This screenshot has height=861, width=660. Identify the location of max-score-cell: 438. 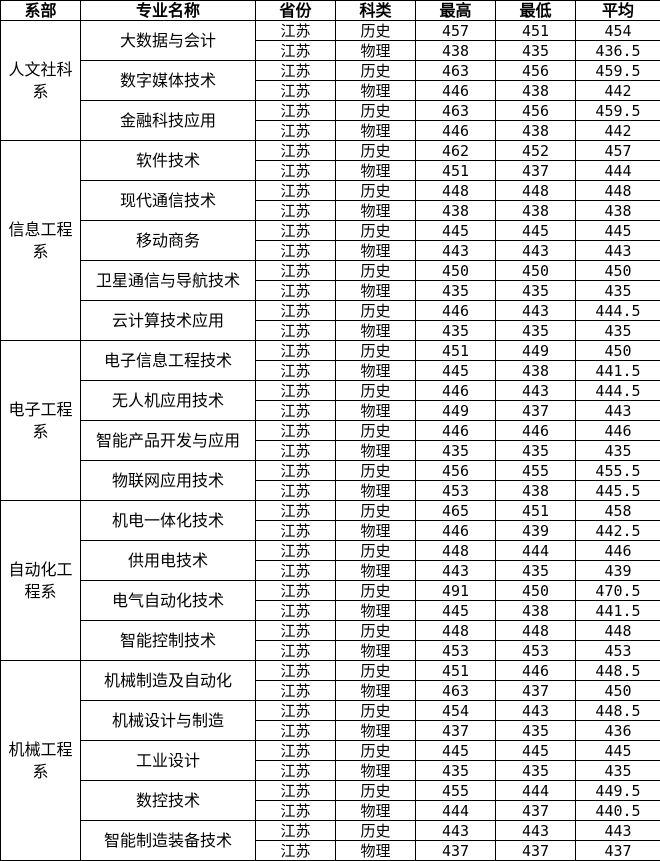
(455, 50).